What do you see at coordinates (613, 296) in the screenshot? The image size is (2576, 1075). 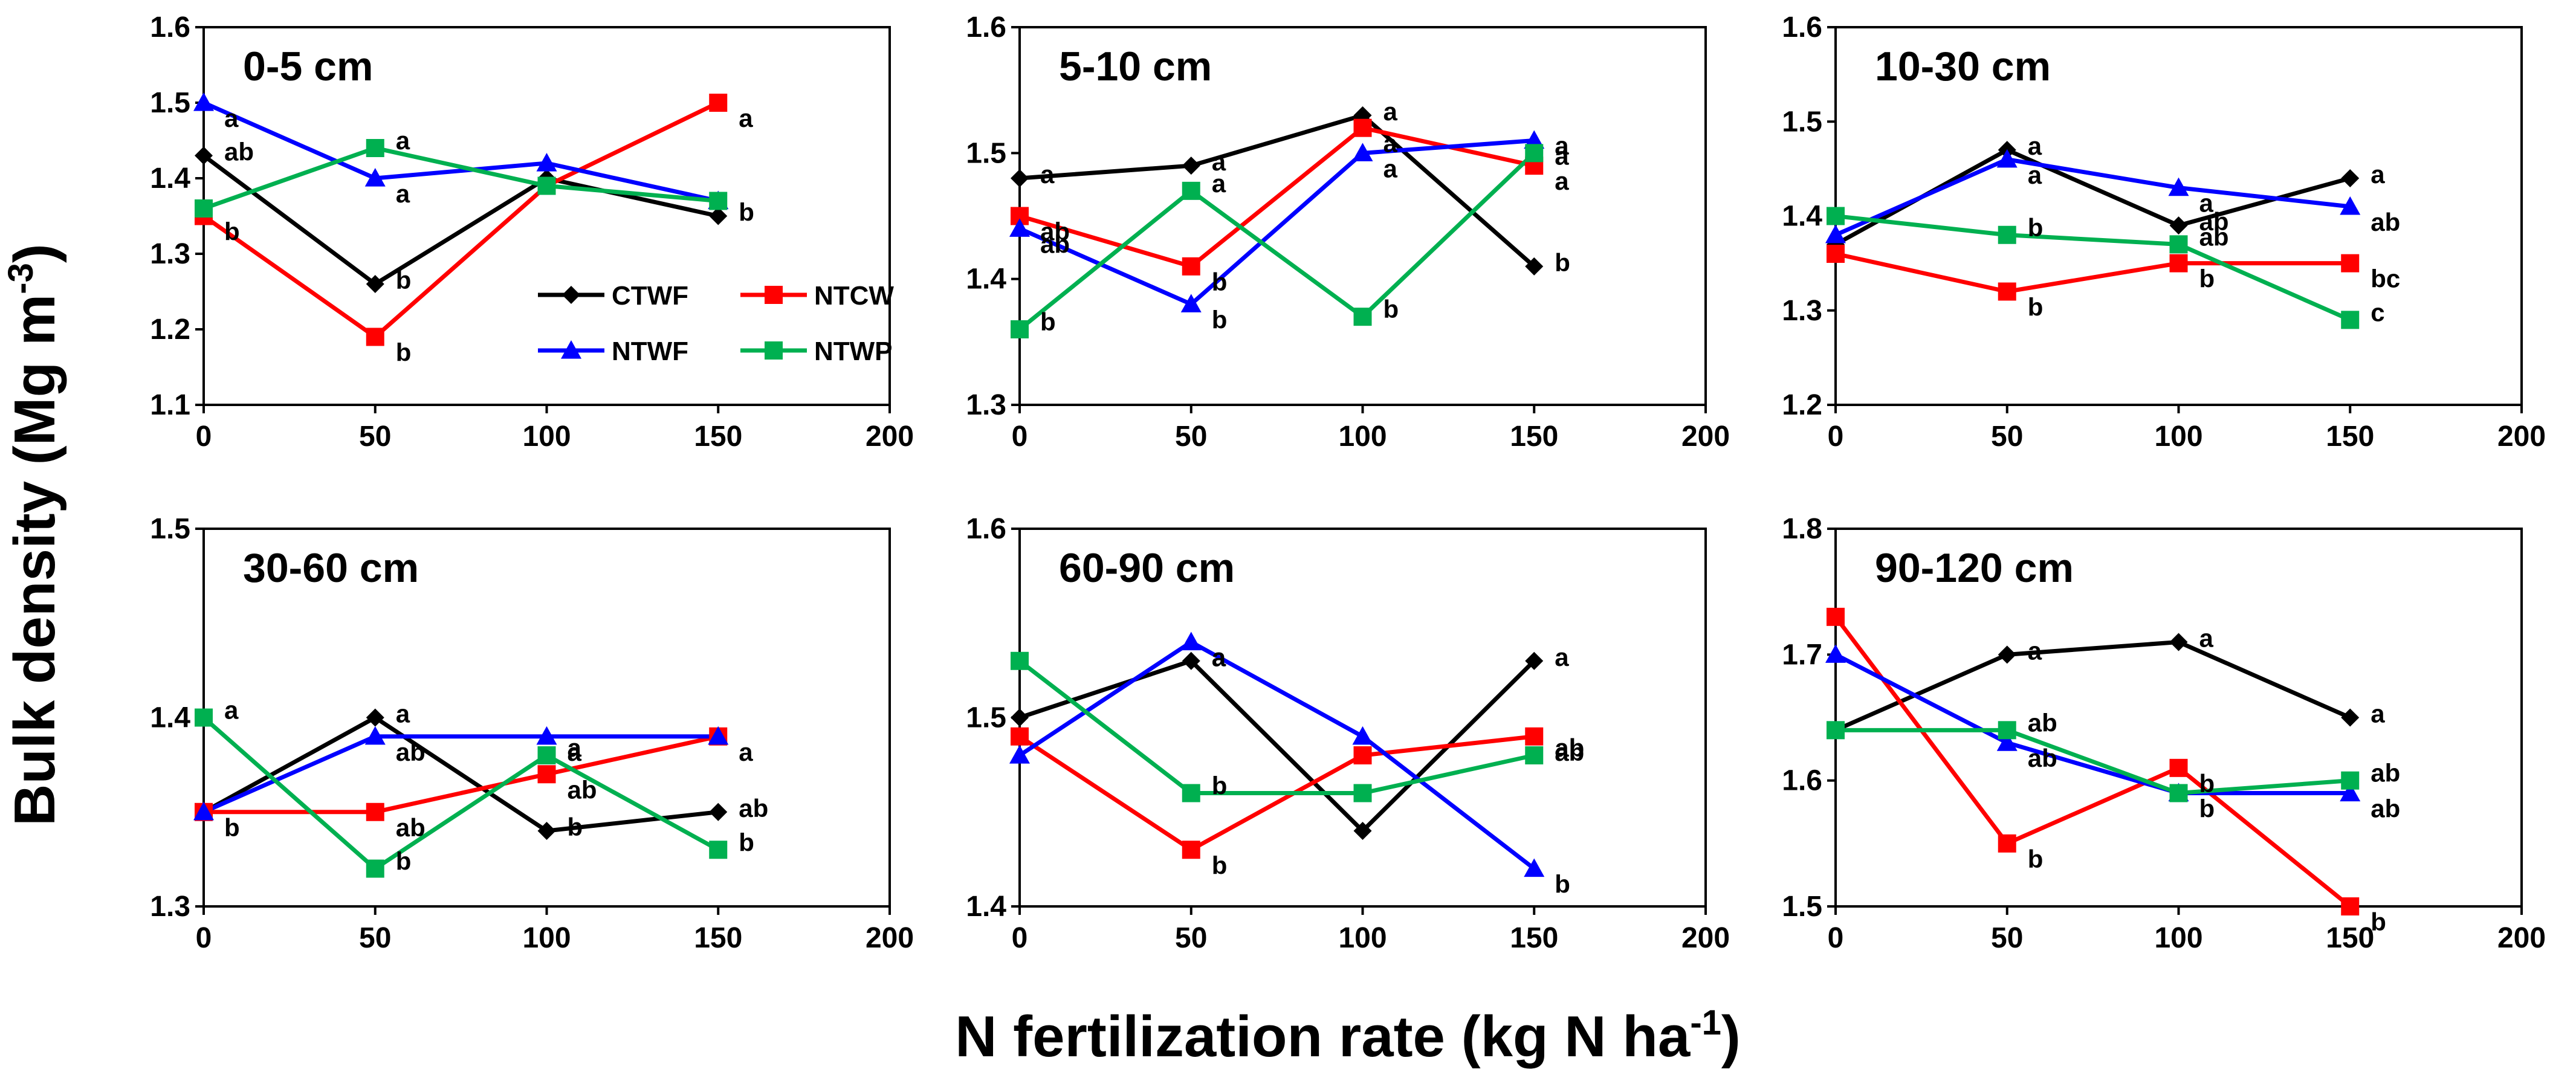 I see `legend-item-ctwf: CTWF` at bounding box center [613, 296].